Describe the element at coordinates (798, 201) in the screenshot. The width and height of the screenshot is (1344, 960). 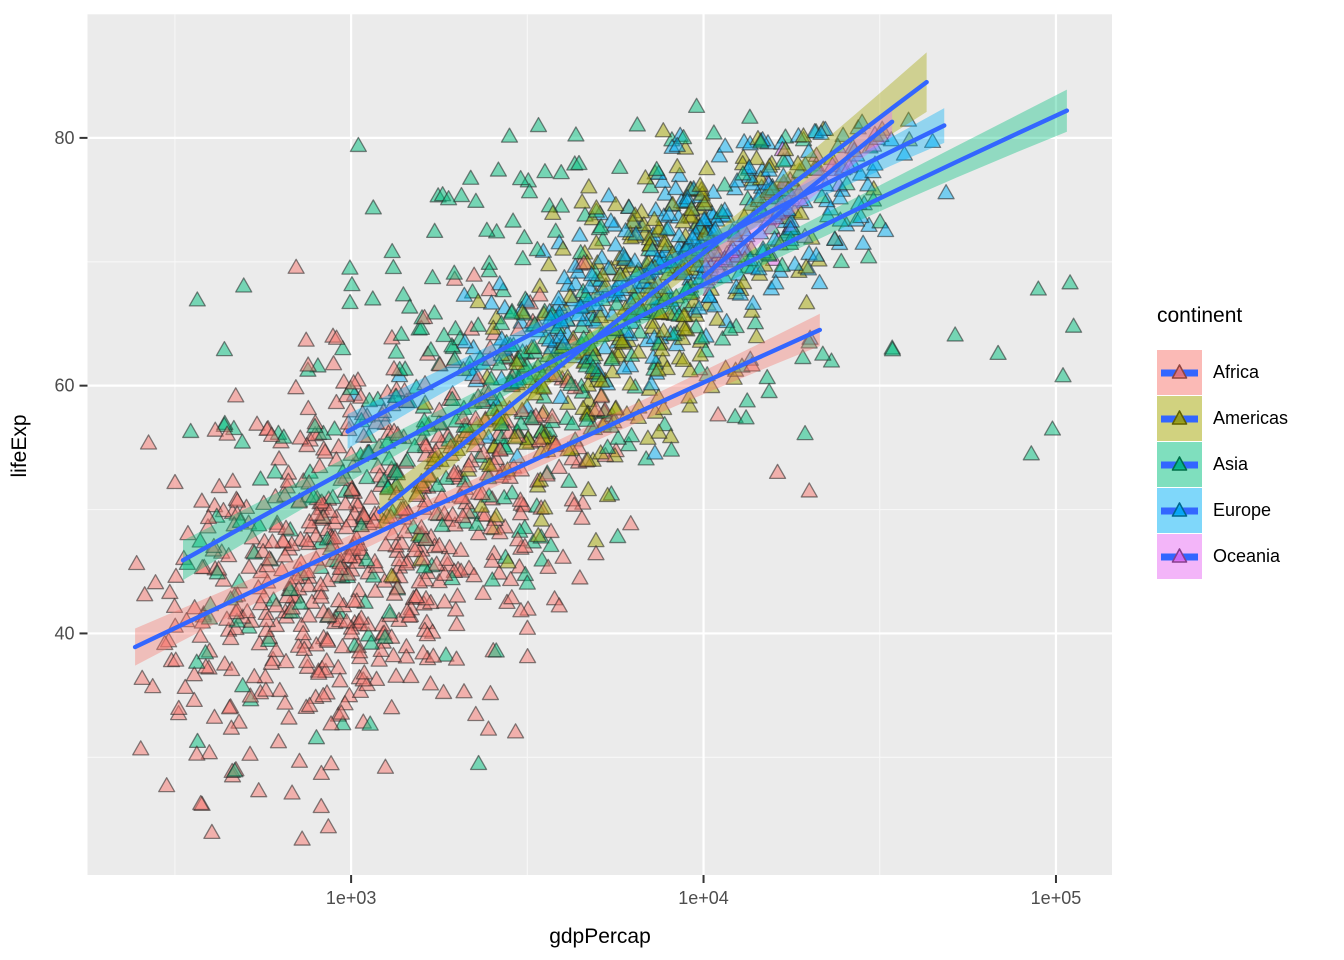
I see `ci-ribbon-oceania` at that location.